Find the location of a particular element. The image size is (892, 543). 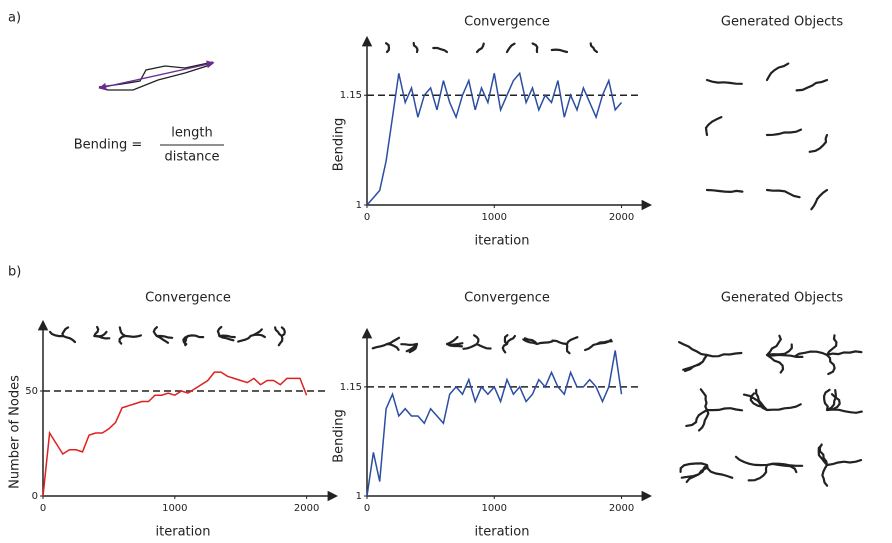

formula-denominator: distance is located at coordinates (191, 157).